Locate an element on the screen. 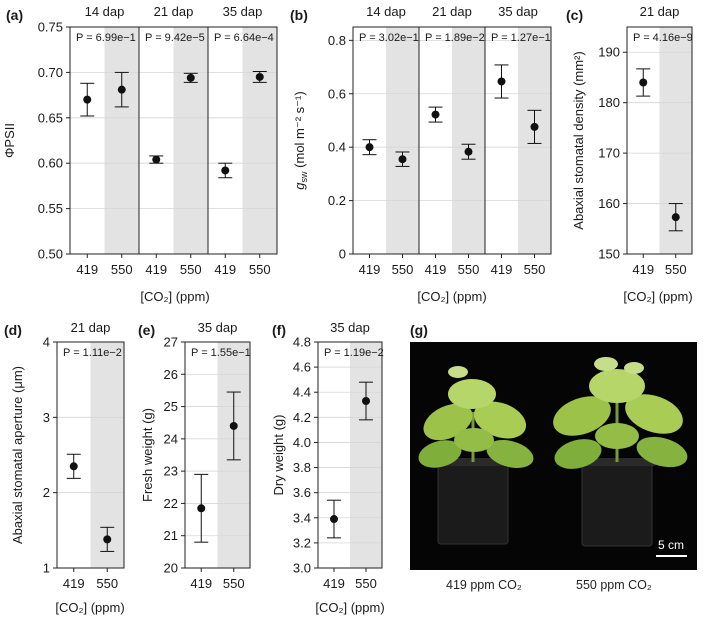  plant-photo: 5 cm is located at coordinates (553, 456).